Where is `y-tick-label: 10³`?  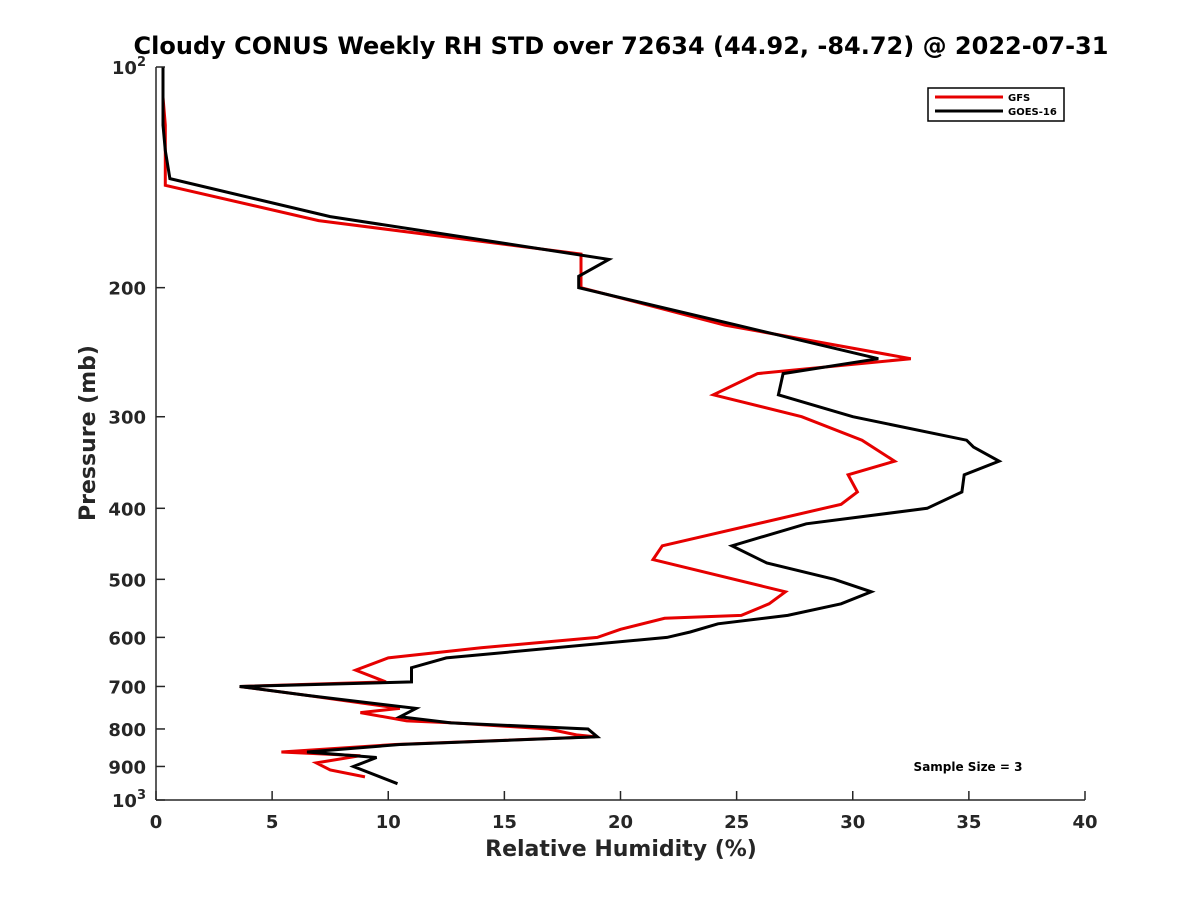 y-tick-label: 10³ is located at coordinates (129, 800).